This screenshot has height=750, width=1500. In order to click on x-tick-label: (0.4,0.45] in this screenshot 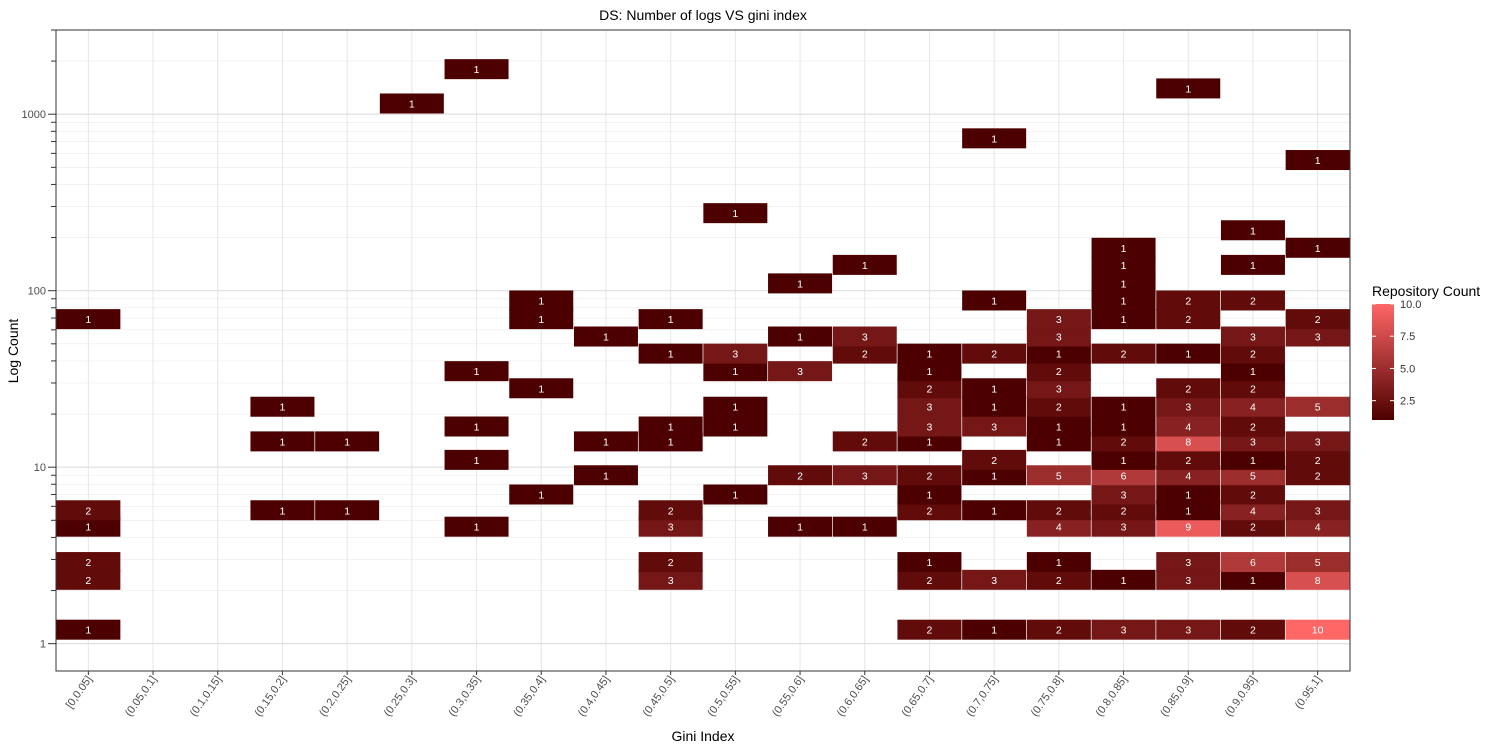, I will do `click(594, 696)`.